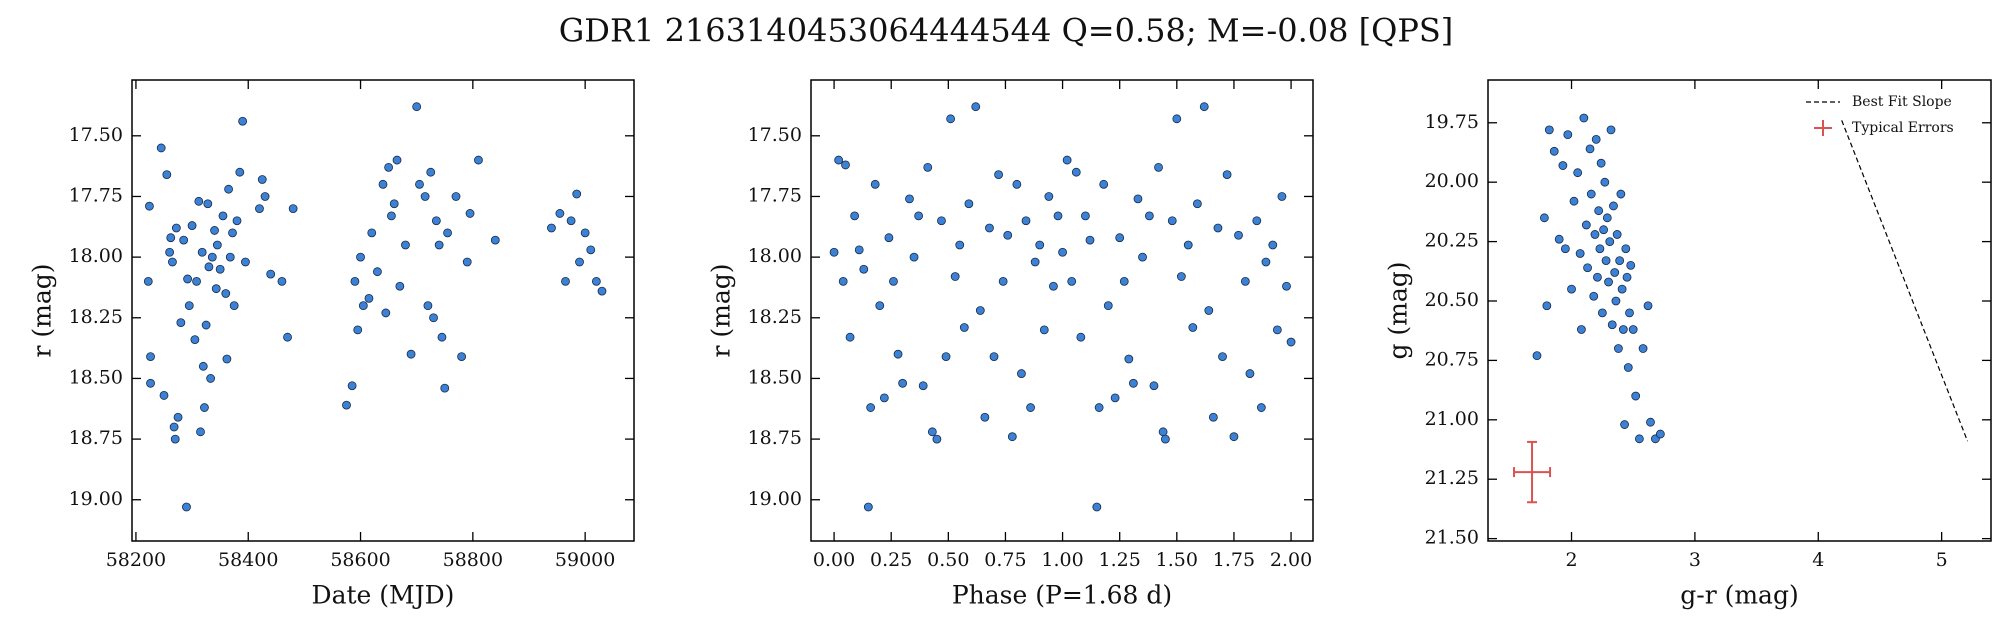 This screenshot has width=2012, height=632. What do you see at coordinates (1942, 560) in the screenshot?
I see `x-tick-label: 5` at bounding box center [1942, 560].